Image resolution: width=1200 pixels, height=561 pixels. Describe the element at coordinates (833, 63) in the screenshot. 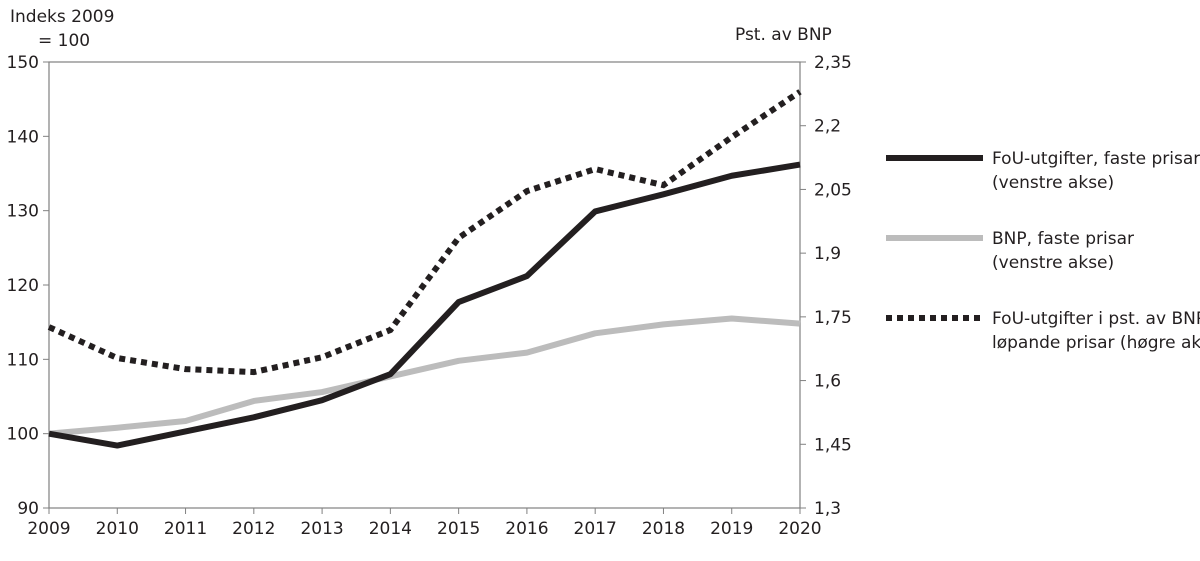

I see `right-tick-label: 2,35` at that location.